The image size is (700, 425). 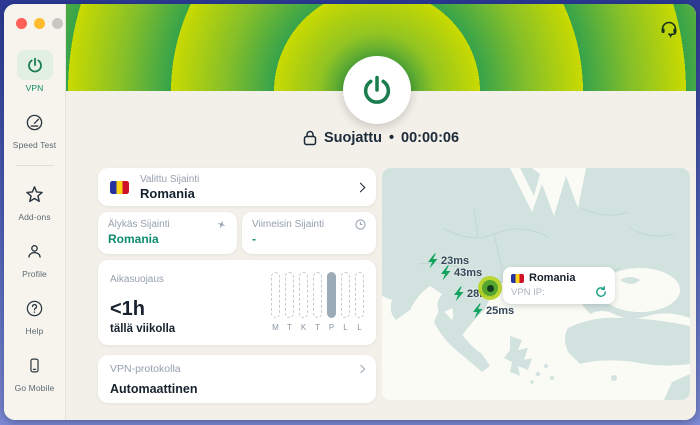 What do you see at coordinates (143, 329) in the screenshot?
I see `time-protection-sublabel: tällä viikolla` at bounding box center [143, 329].